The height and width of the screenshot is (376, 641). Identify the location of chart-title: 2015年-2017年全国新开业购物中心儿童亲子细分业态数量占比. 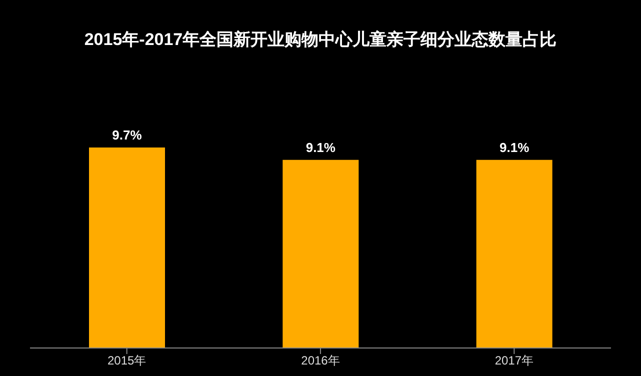
(320, 40).